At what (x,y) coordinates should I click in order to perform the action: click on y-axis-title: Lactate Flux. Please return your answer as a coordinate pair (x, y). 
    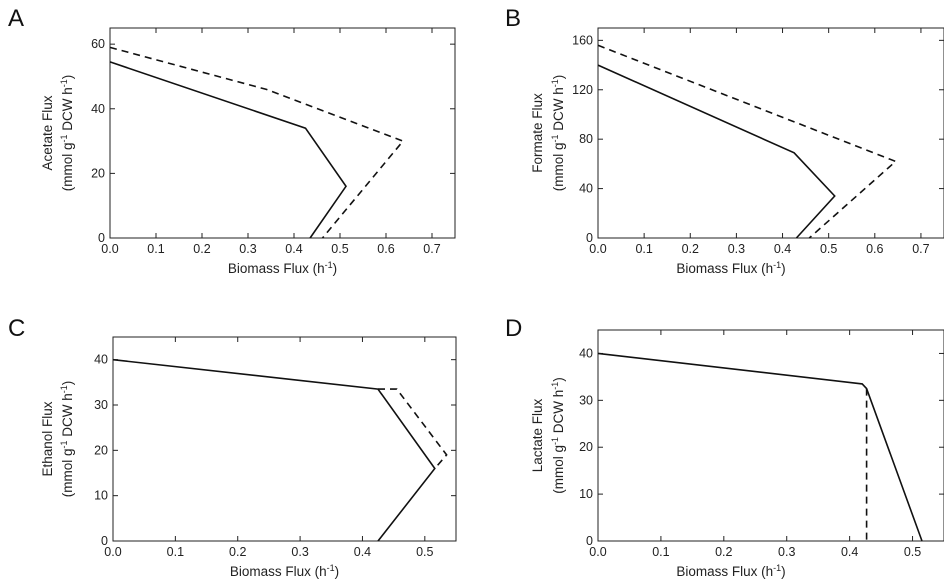
    Looking at the image, I should click on (537, 435).